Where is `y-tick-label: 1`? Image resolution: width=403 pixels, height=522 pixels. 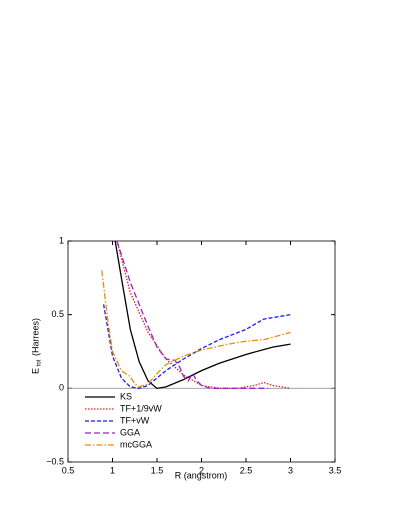 y-tick-label: 1 is located at coordinates (61, 240).